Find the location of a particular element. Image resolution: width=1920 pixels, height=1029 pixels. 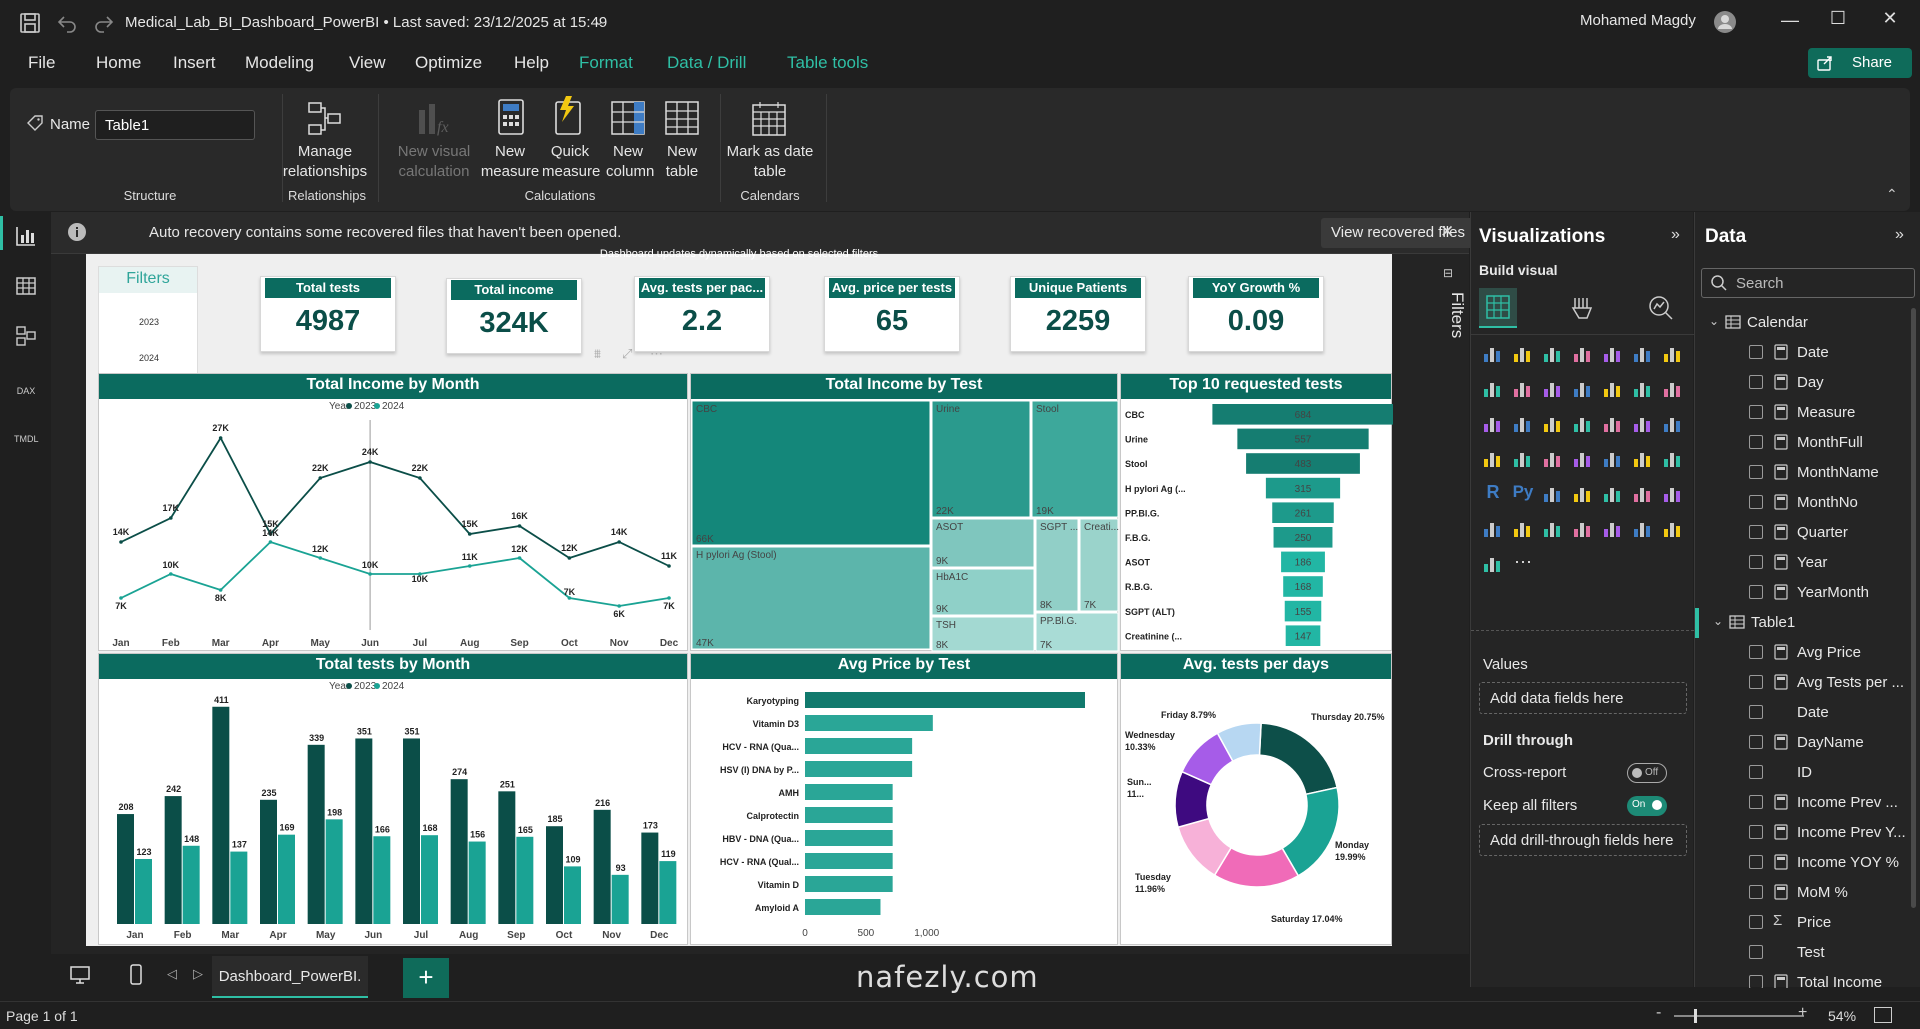

line-chart-icon is located at coordinates (1673, 354).